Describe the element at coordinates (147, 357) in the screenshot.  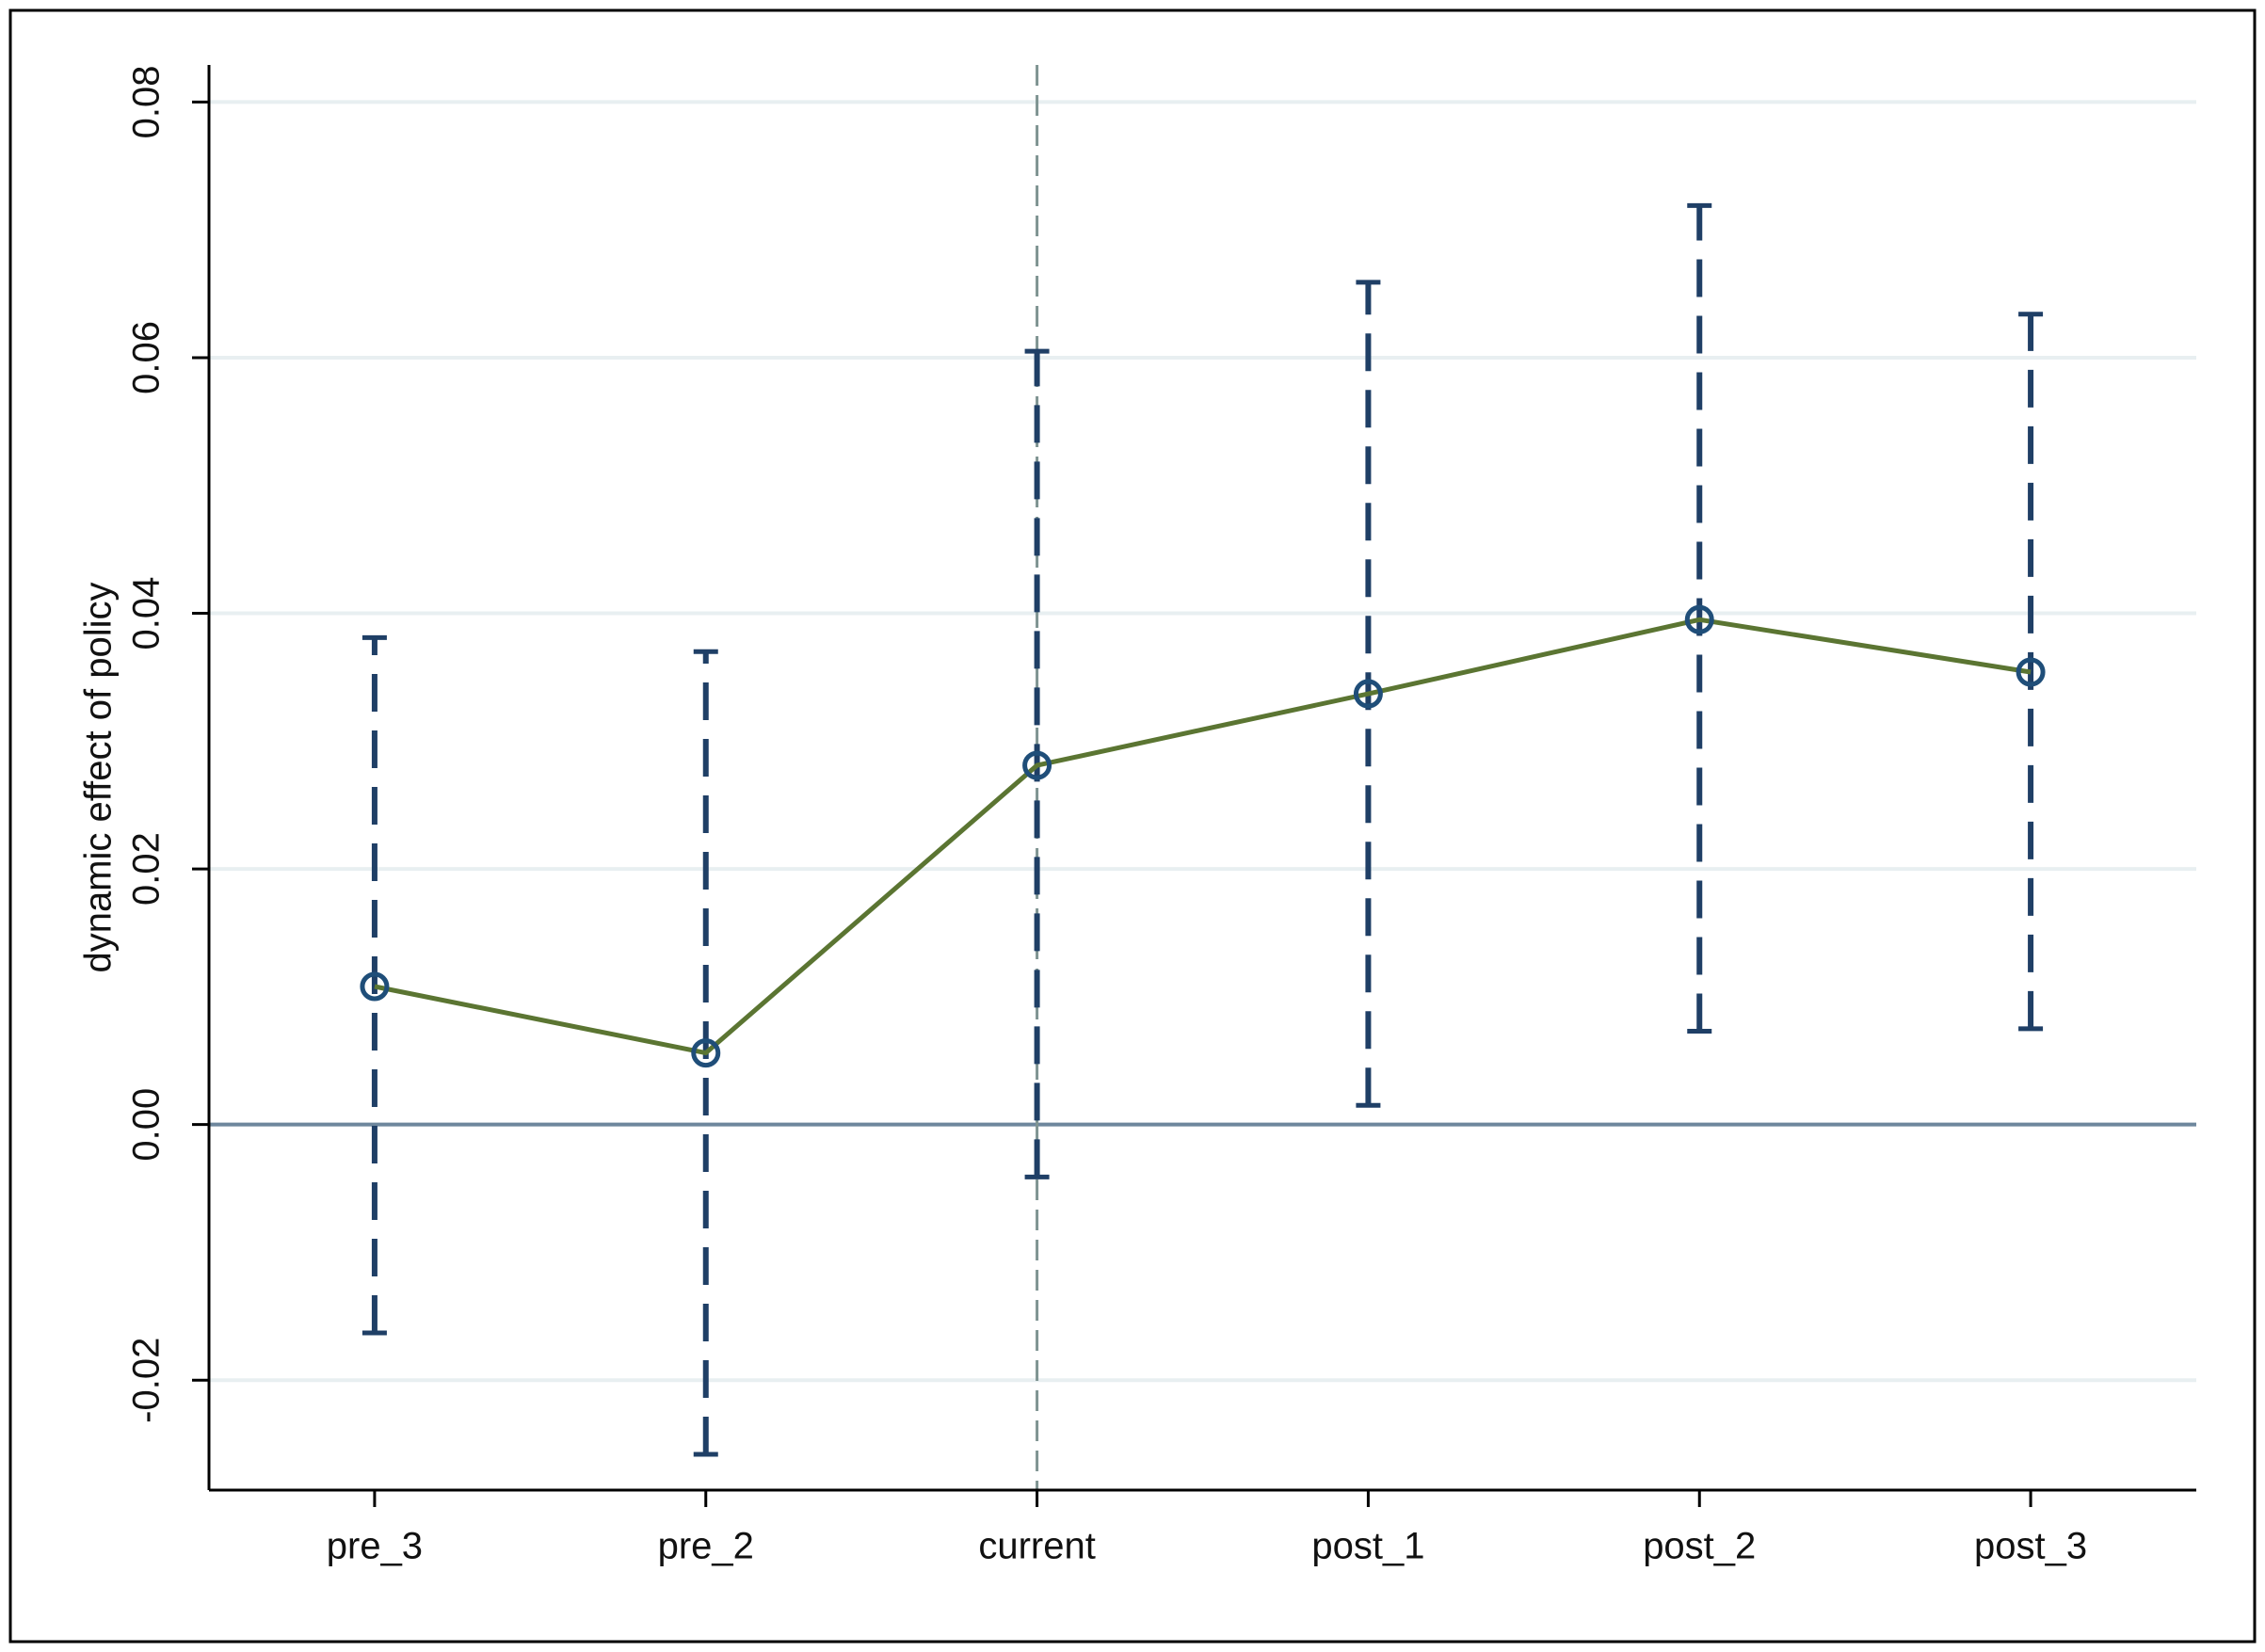
I see `y-tick-label: 0.06` at that location.